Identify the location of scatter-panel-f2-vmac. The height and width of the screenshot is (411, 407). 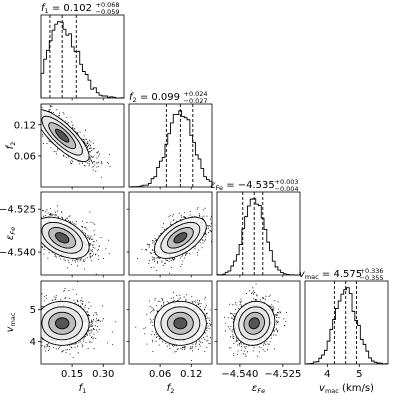
(170, 322).